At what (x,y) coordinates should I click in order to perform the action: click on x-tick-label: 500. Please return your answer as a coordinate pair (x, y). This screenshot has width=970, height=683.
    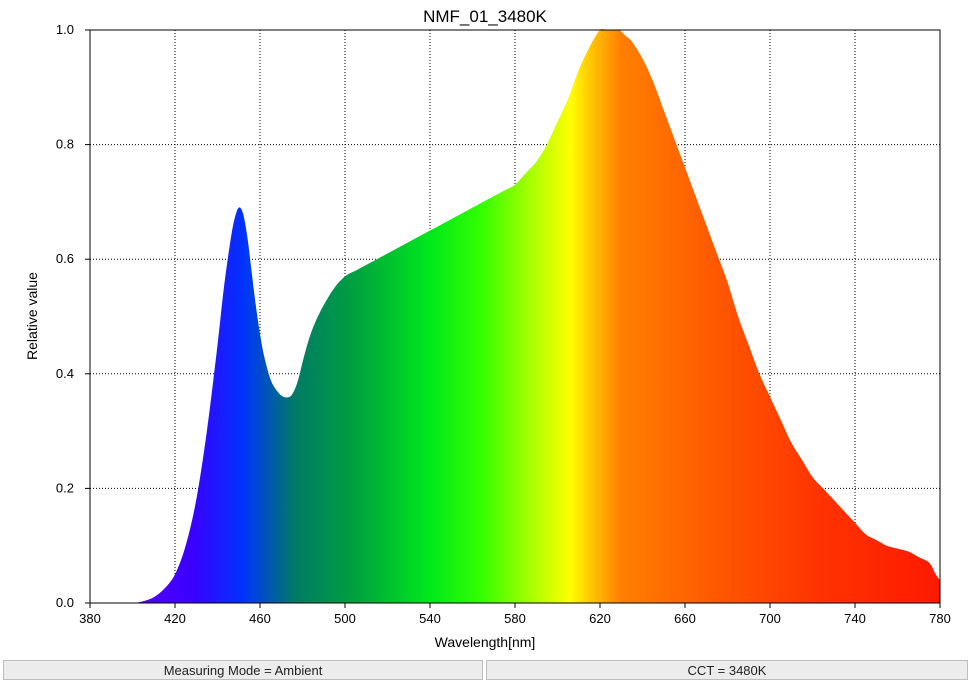
    Looking at the image, I should click on (345, 618).